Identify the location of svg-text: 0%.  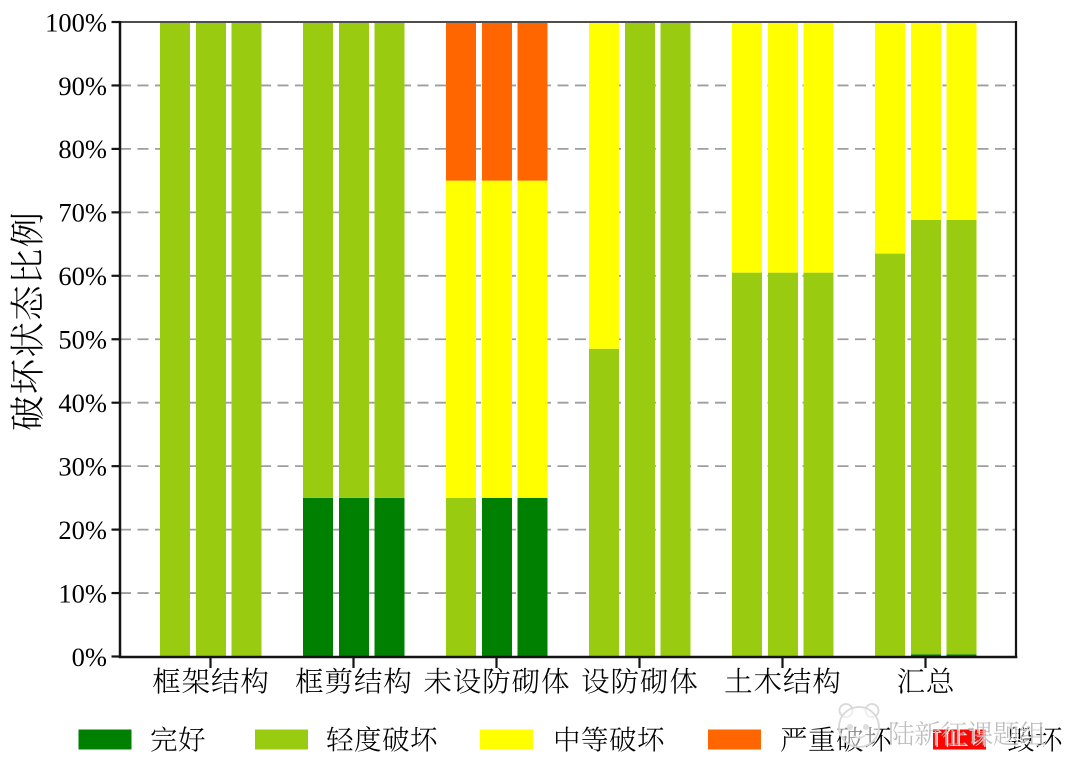
(89, 657).